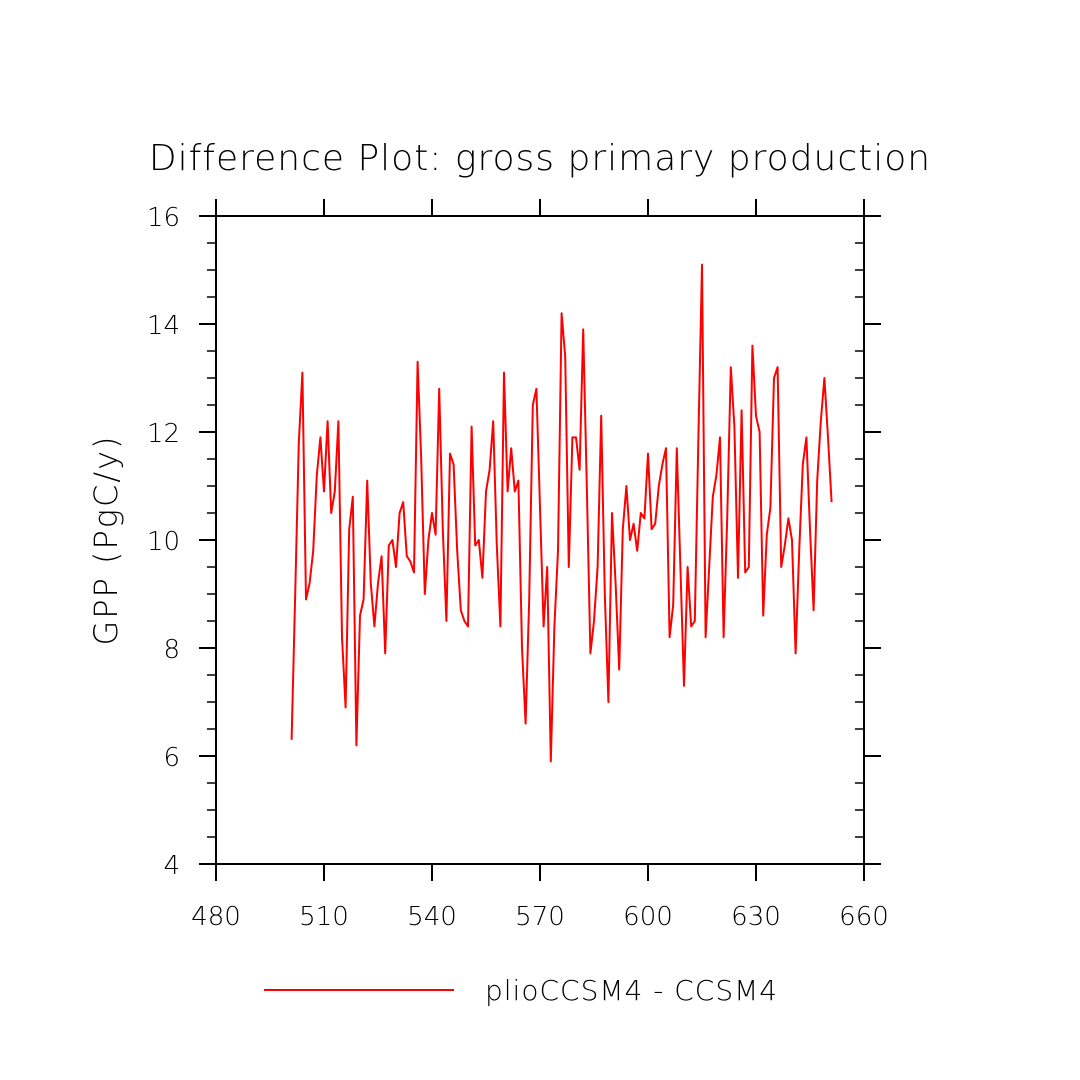 The height and width of the screenshot is (1080, 1080). I want to click on y-tick-label: 6, so click(171, 758).